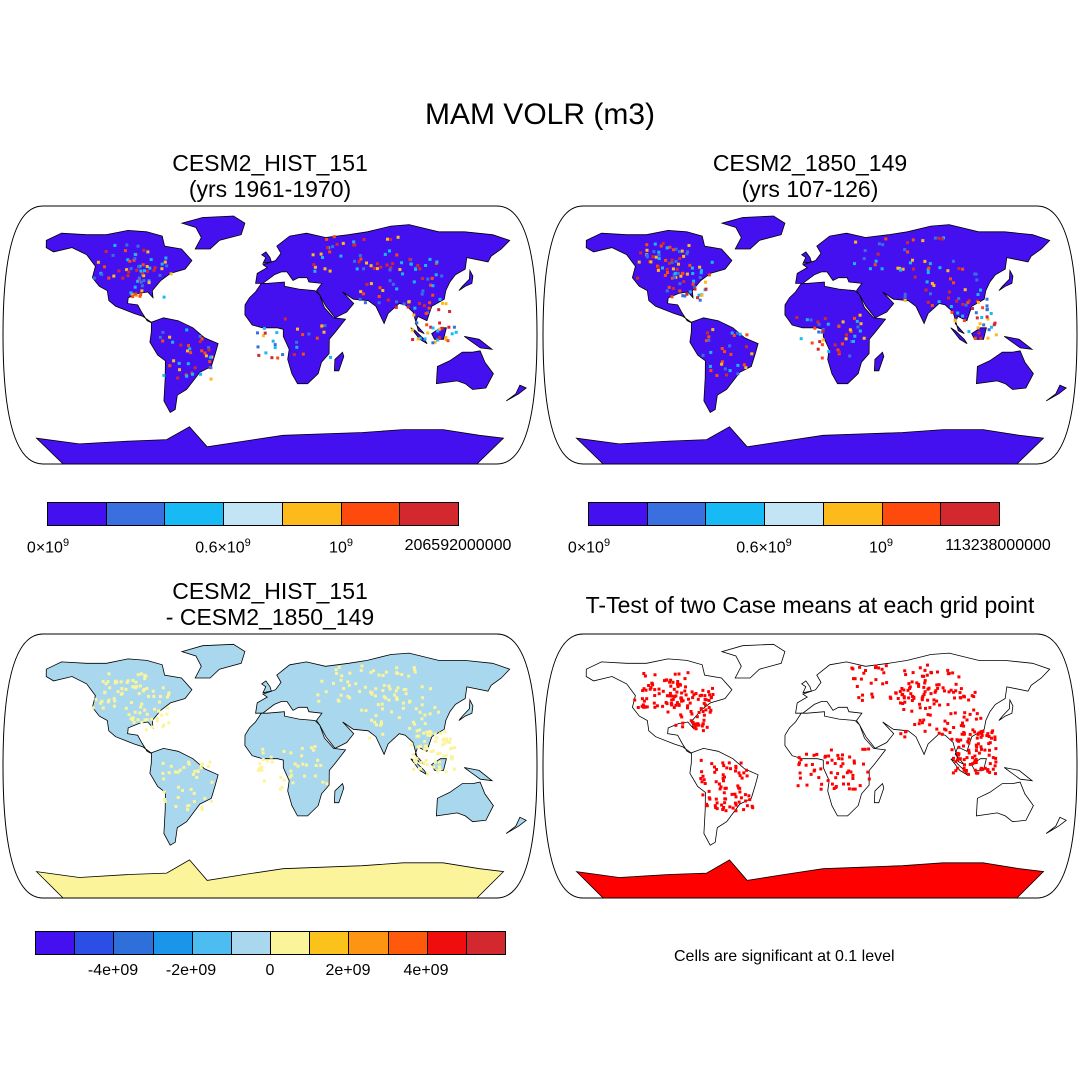 The height and width of the screenshot is (1080, 1080). Describe the element at coordinates (810, 176) in the screenshot. I see `panel-pi-title: CESM2_1850_149 (yrs 107-126)` at that location.